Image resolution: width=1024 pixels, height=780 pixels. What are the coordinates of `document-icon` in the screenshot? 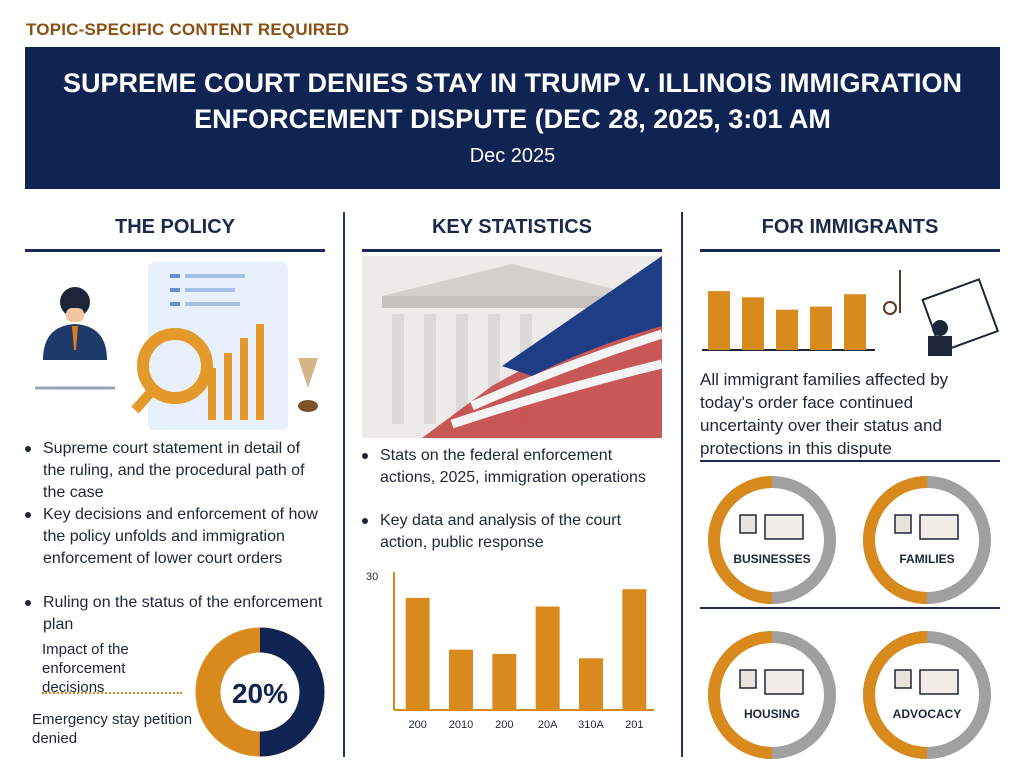 It's located at (218, 346).